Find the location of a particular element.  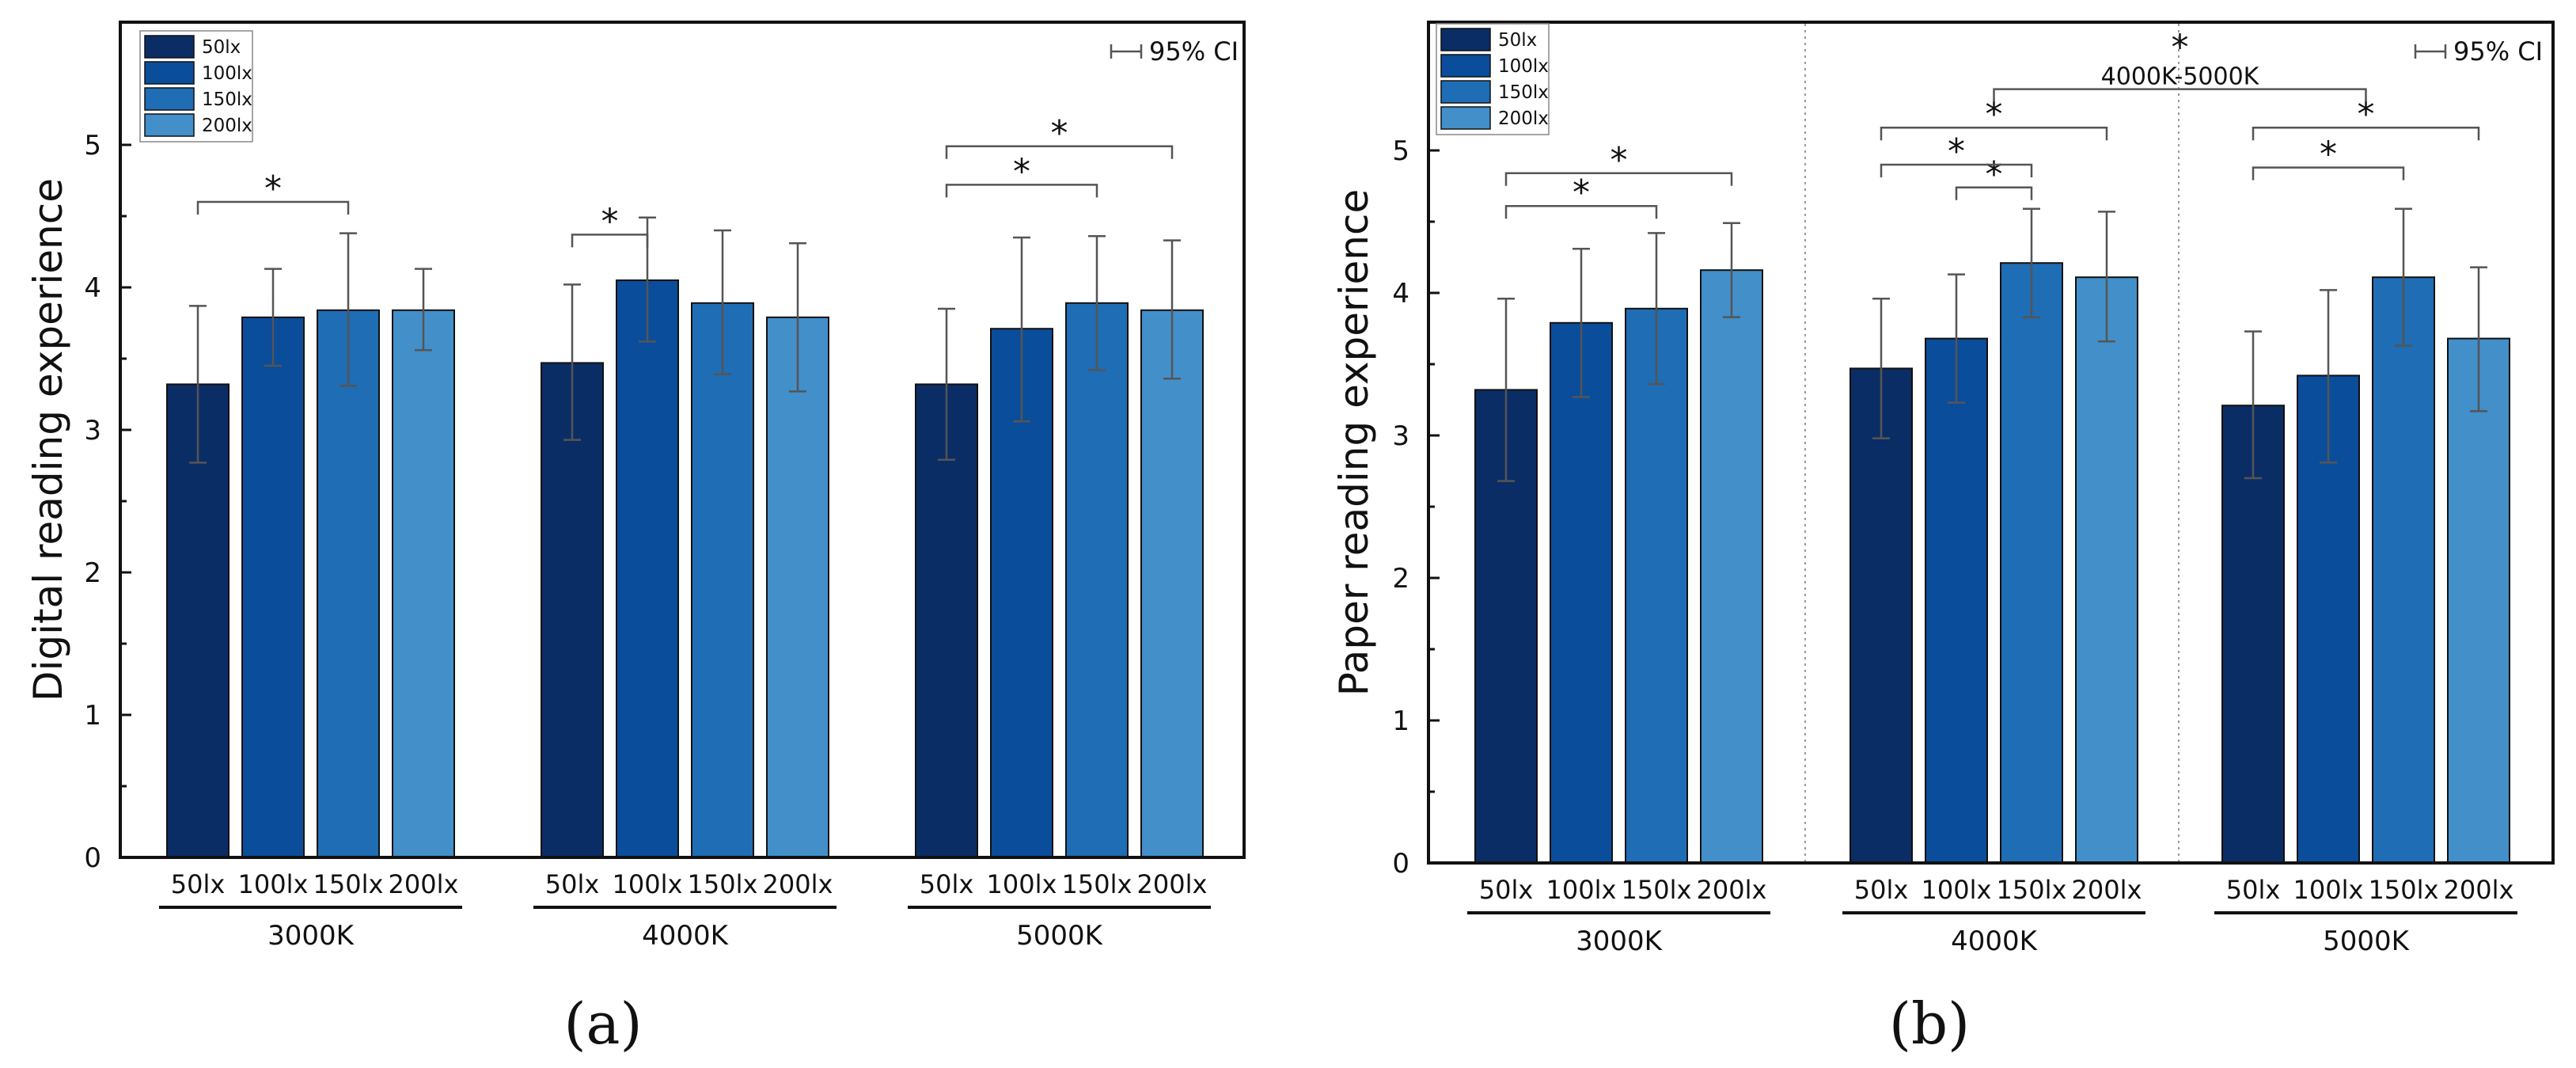

ci-label: 95% CI is located at coordinates (1194, 51).